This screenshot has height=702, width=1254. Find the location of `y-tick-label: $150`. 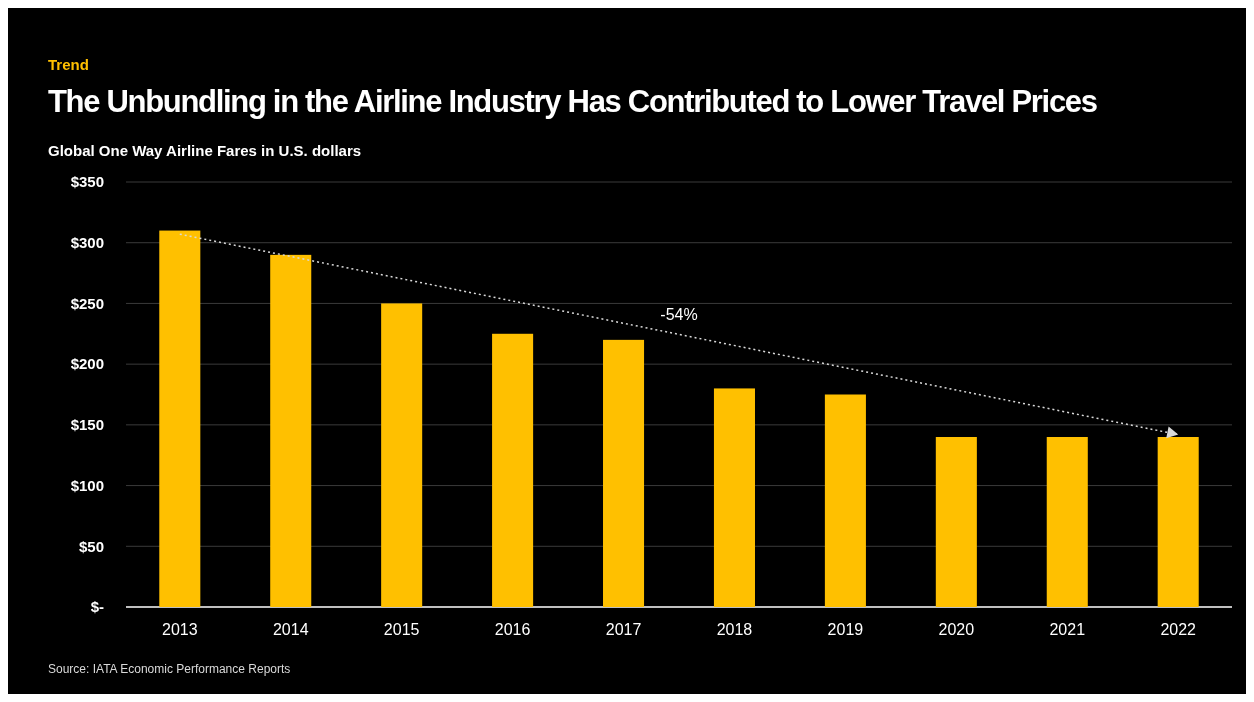

y-tick-label: $150 is located at coordinates (87, 425).